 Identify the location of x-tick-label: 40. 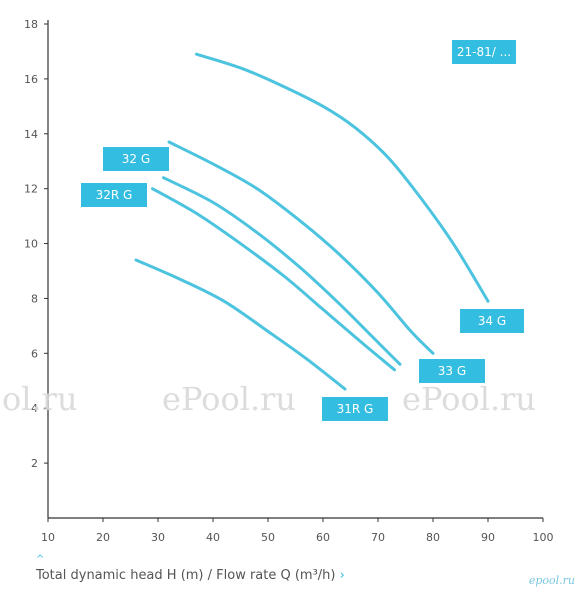
(213, 537).